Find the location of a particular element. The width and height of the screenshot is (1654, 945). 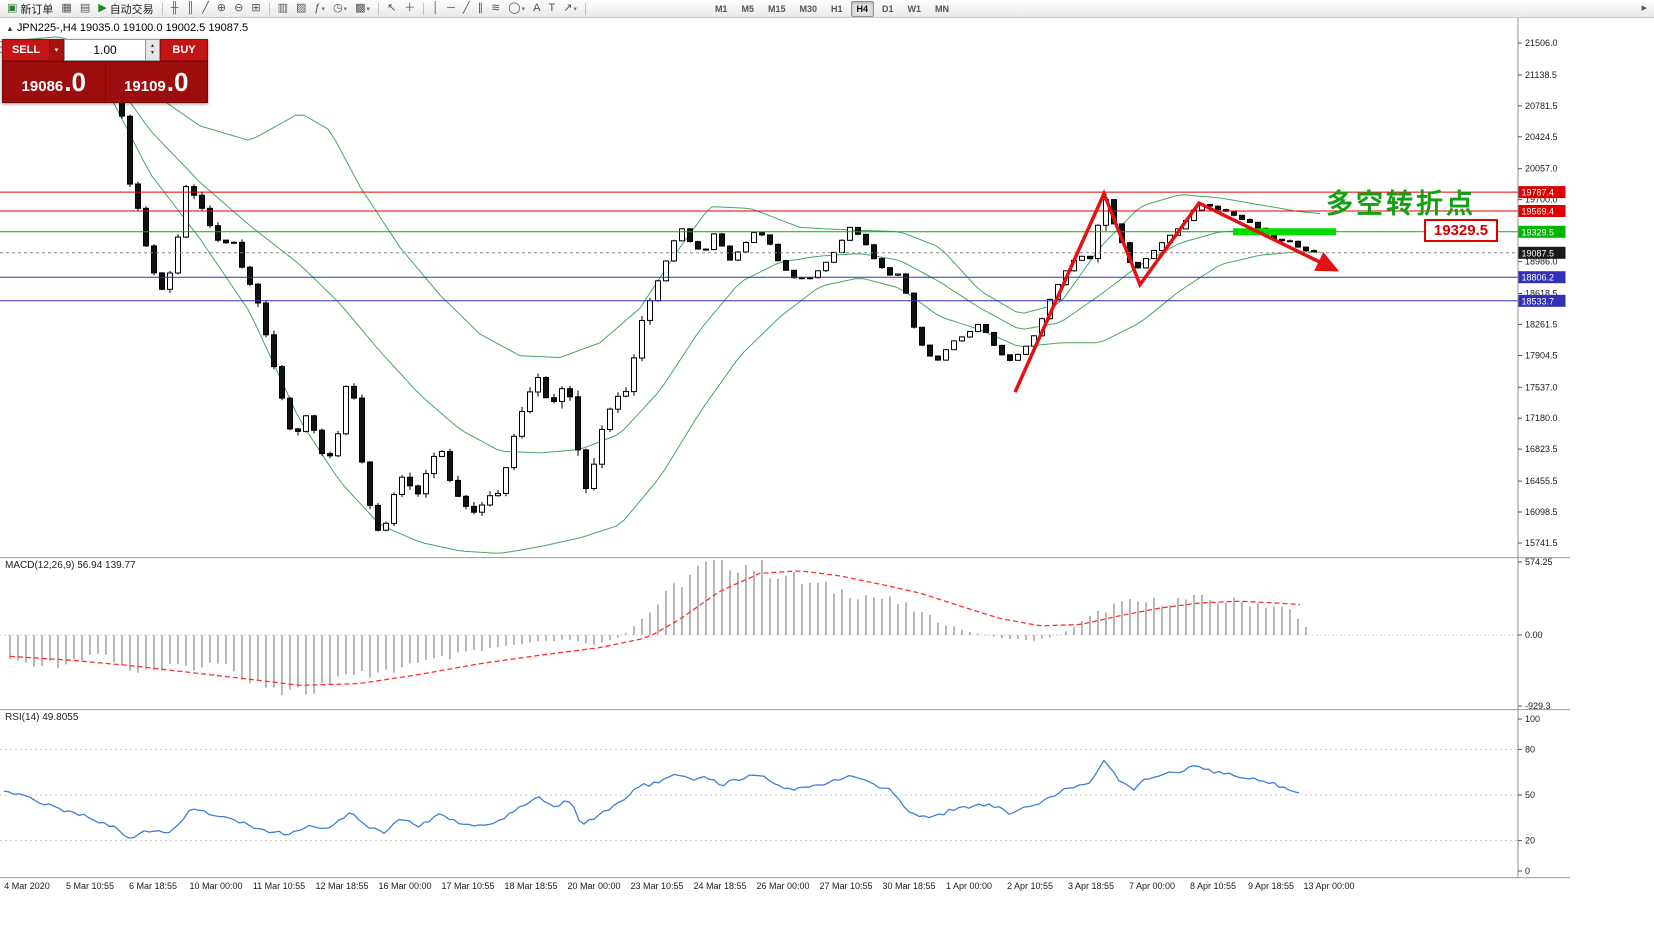

sell-options-caret: ▾ is located at coordinates (57, 50).